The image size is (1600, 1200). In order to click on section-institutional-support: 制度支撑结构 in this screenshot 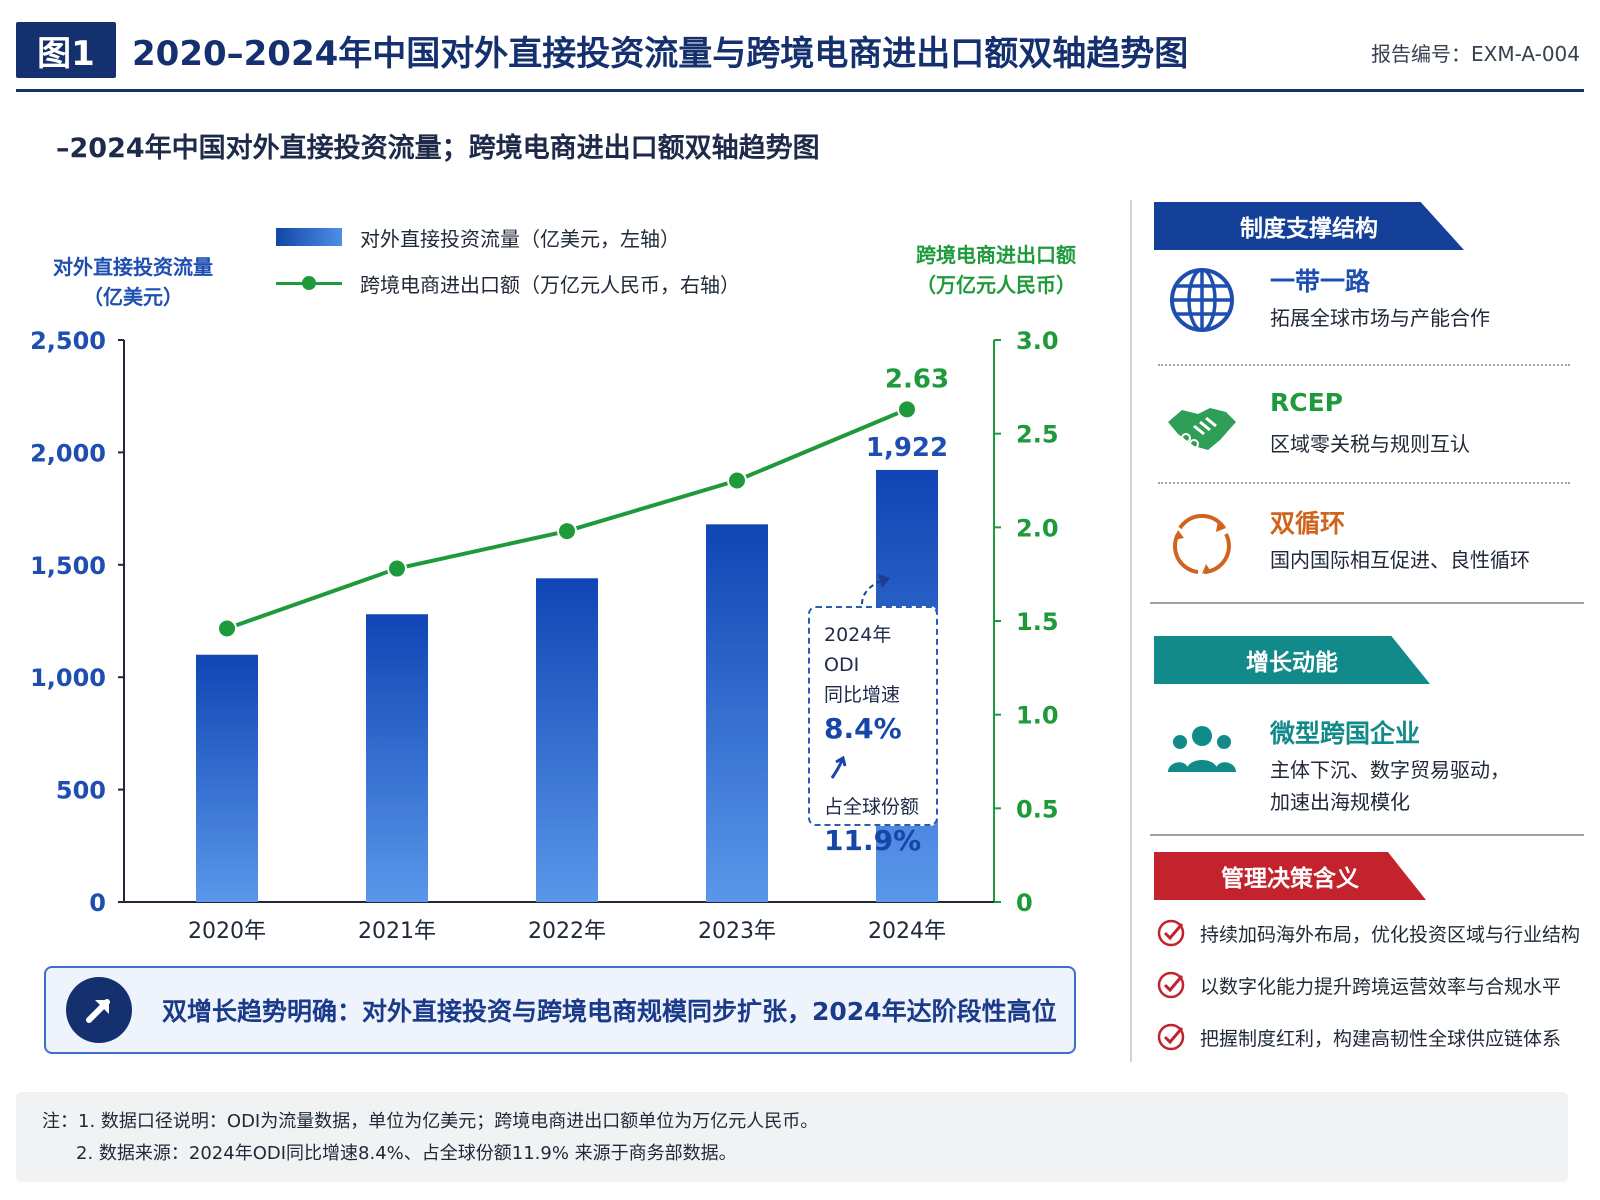, I will do `click(1309, 226)`.